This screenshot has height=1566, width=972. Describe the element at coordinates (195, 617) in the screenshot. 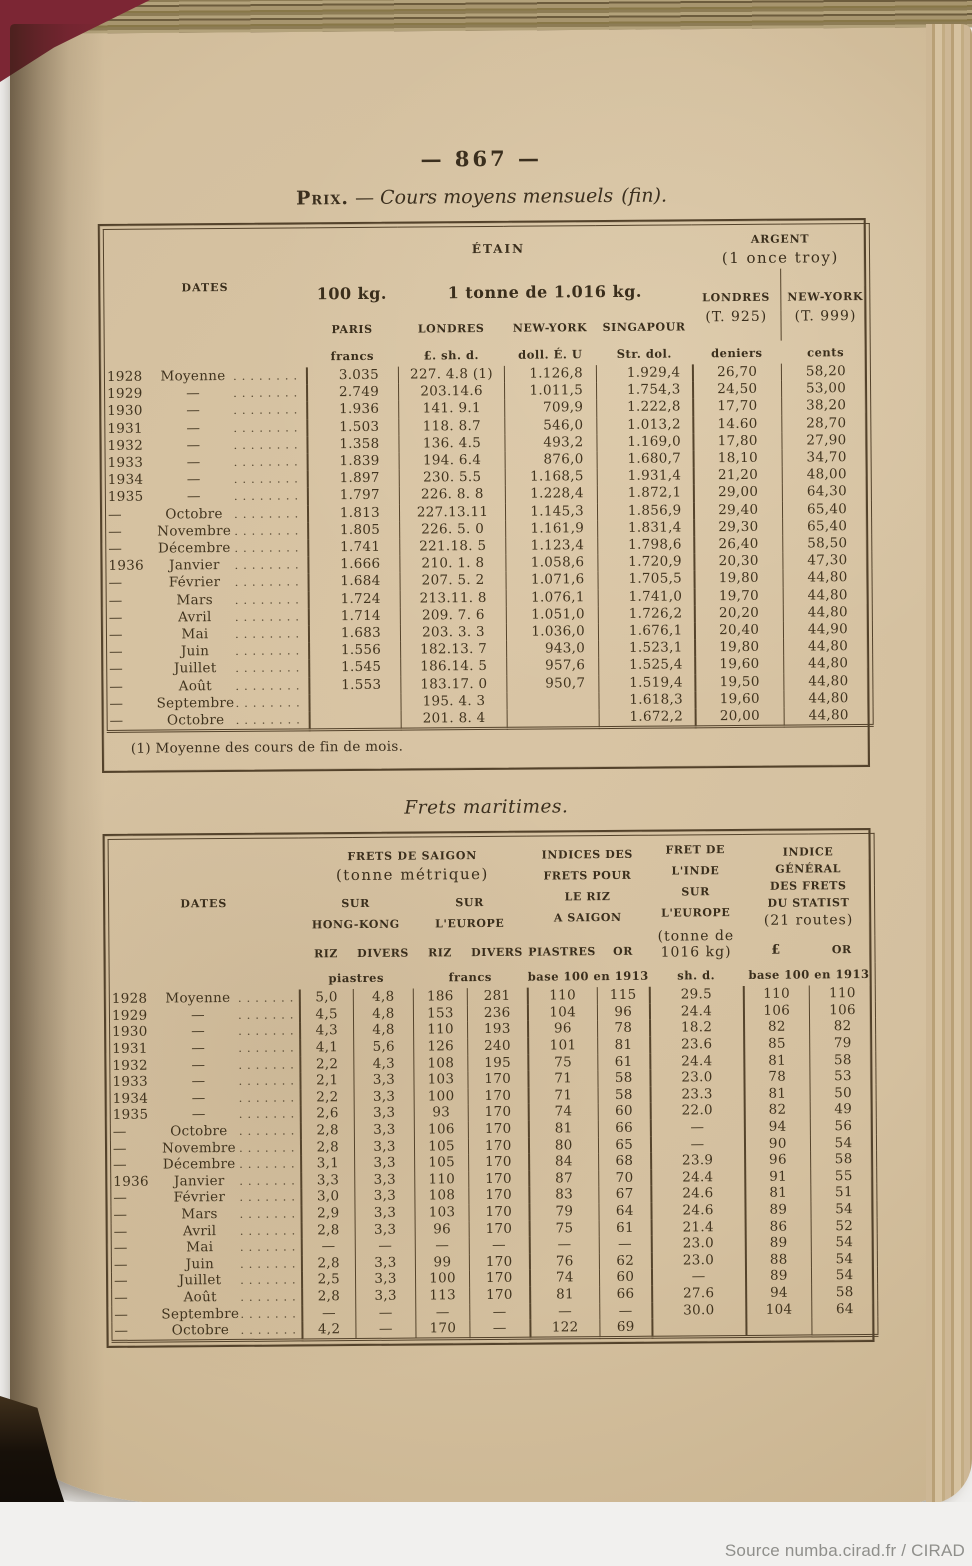

I see `row-month: Avril` at that location.